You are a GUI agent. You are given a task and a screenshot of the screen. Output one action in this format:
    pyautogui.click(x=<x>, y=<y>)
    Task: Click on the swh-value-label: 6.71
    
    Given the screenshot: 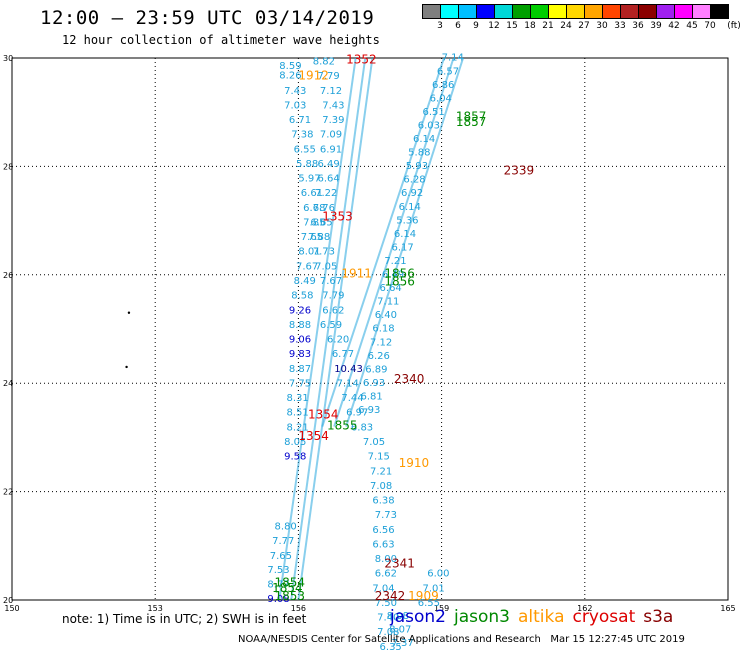 What is the action you would take?
    pyautogui.click(x=300, y=120)
    